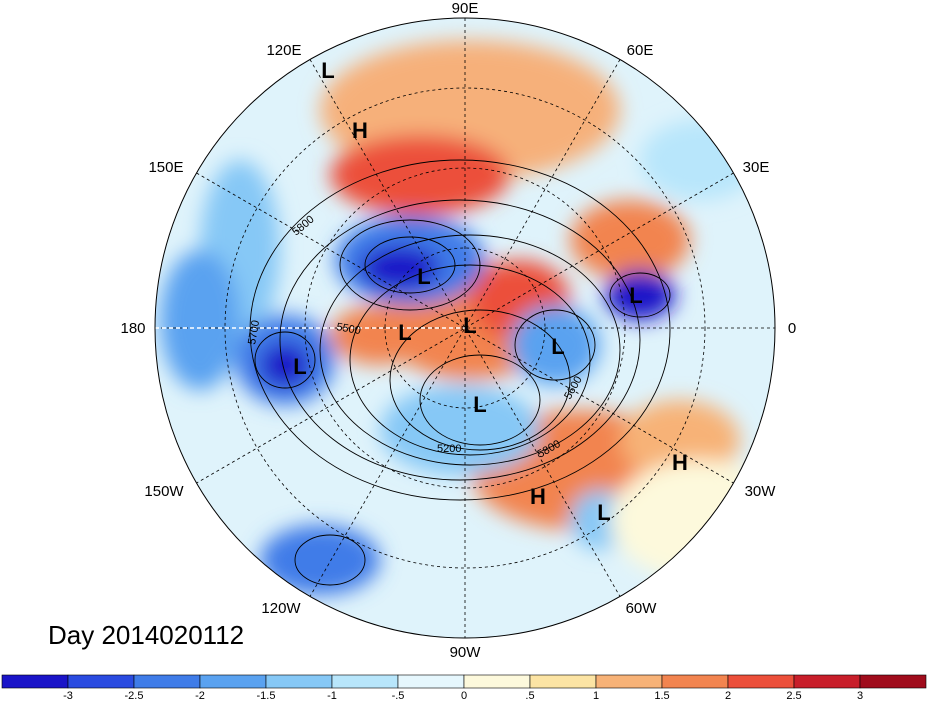 The image size is (928, 702). Describe the element at coordinates (164, 491) in the screenshot. I see `lon-label: 150W` at that location.